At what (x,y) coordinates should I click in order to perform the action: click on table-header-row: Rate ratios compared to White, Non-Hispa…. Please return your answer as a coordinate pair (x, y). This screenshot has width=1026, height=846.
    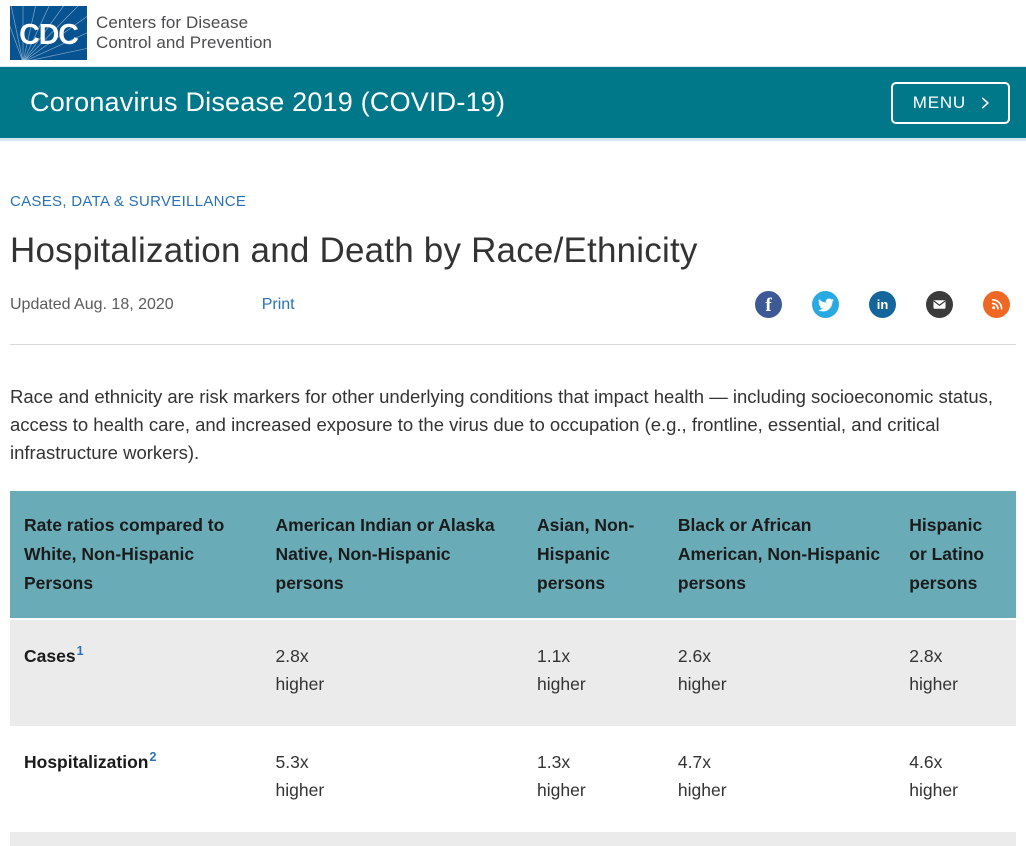
    Looking at the image, I should click on (513, 555).